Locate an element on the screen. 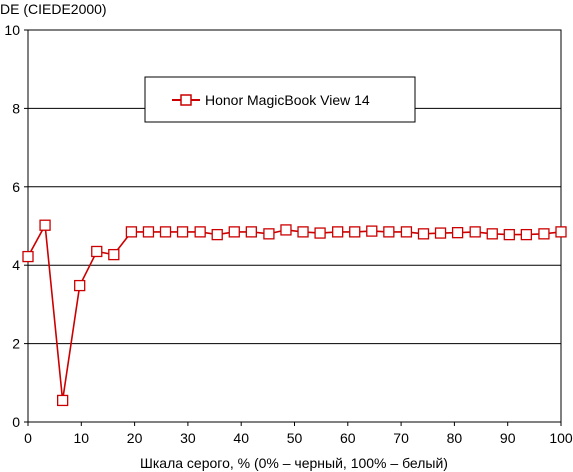 The height and width of the screenshot is (472, 573). x-tick-label: 50 is located at coordinates (295, 438).